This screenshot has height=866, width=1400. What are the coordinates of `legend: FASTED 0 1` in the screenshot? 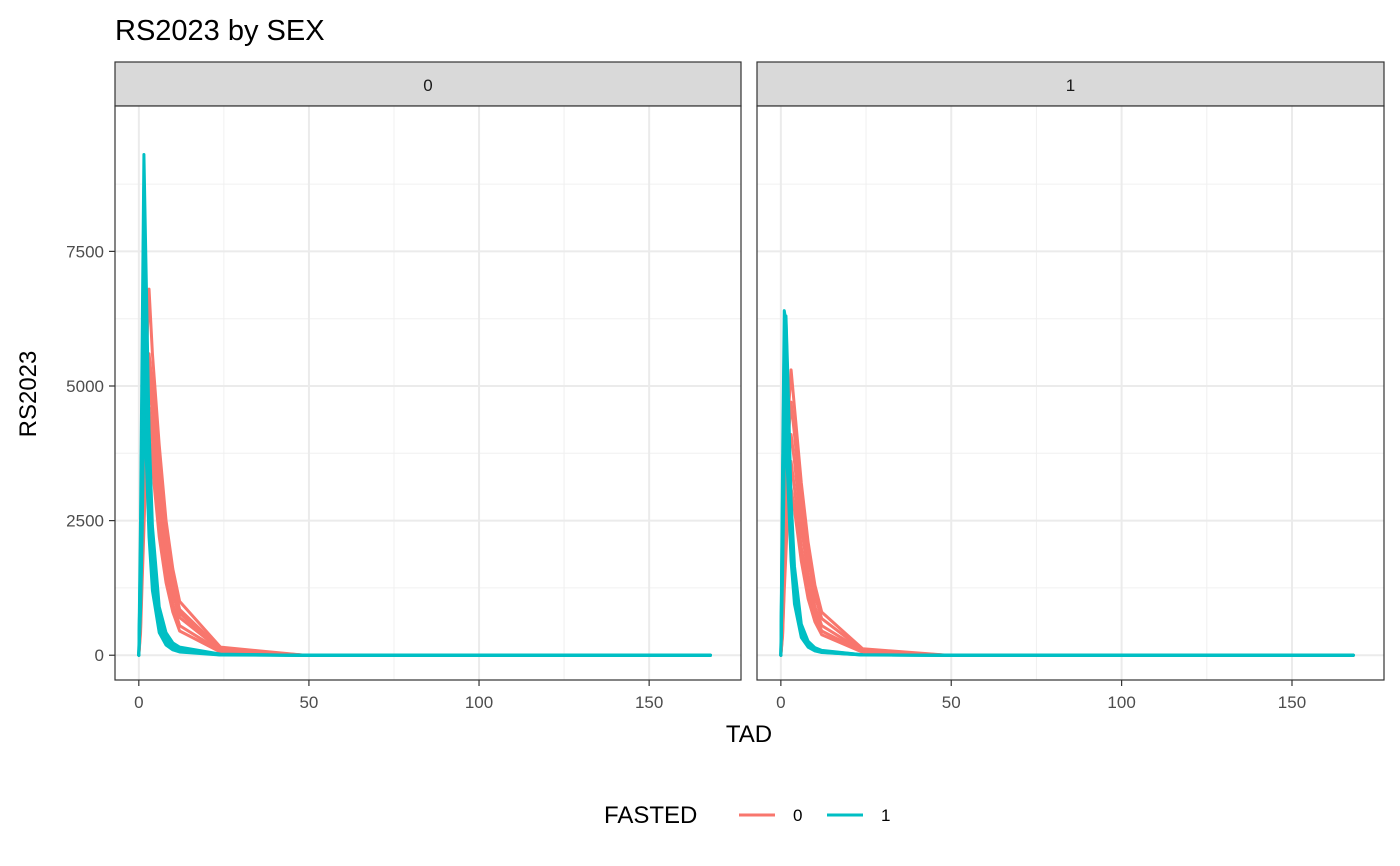 It's located at (747, 815).